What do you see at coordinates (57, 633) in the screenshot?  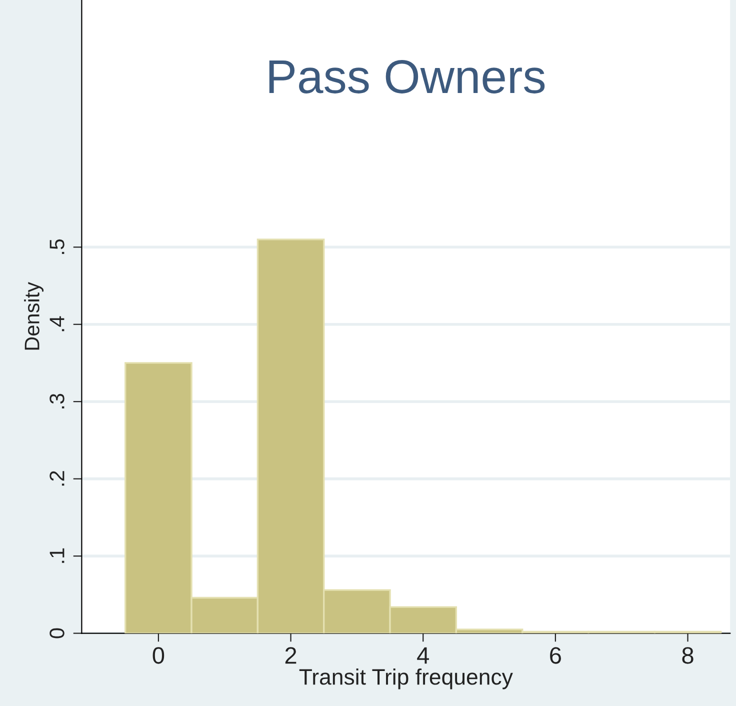 I see `y-tick-label: 0` at bounding box center [57, 633].